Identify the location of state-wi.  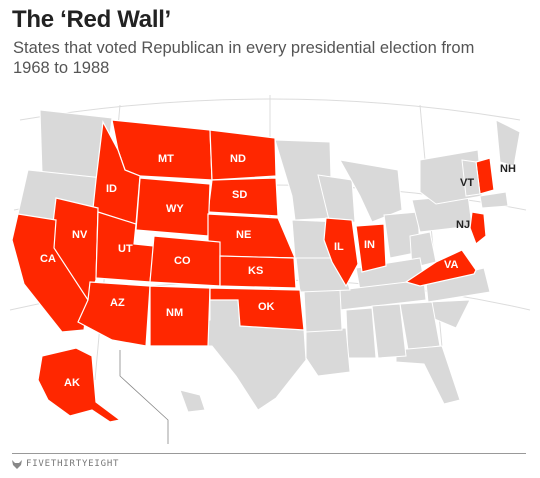
(336, 199).